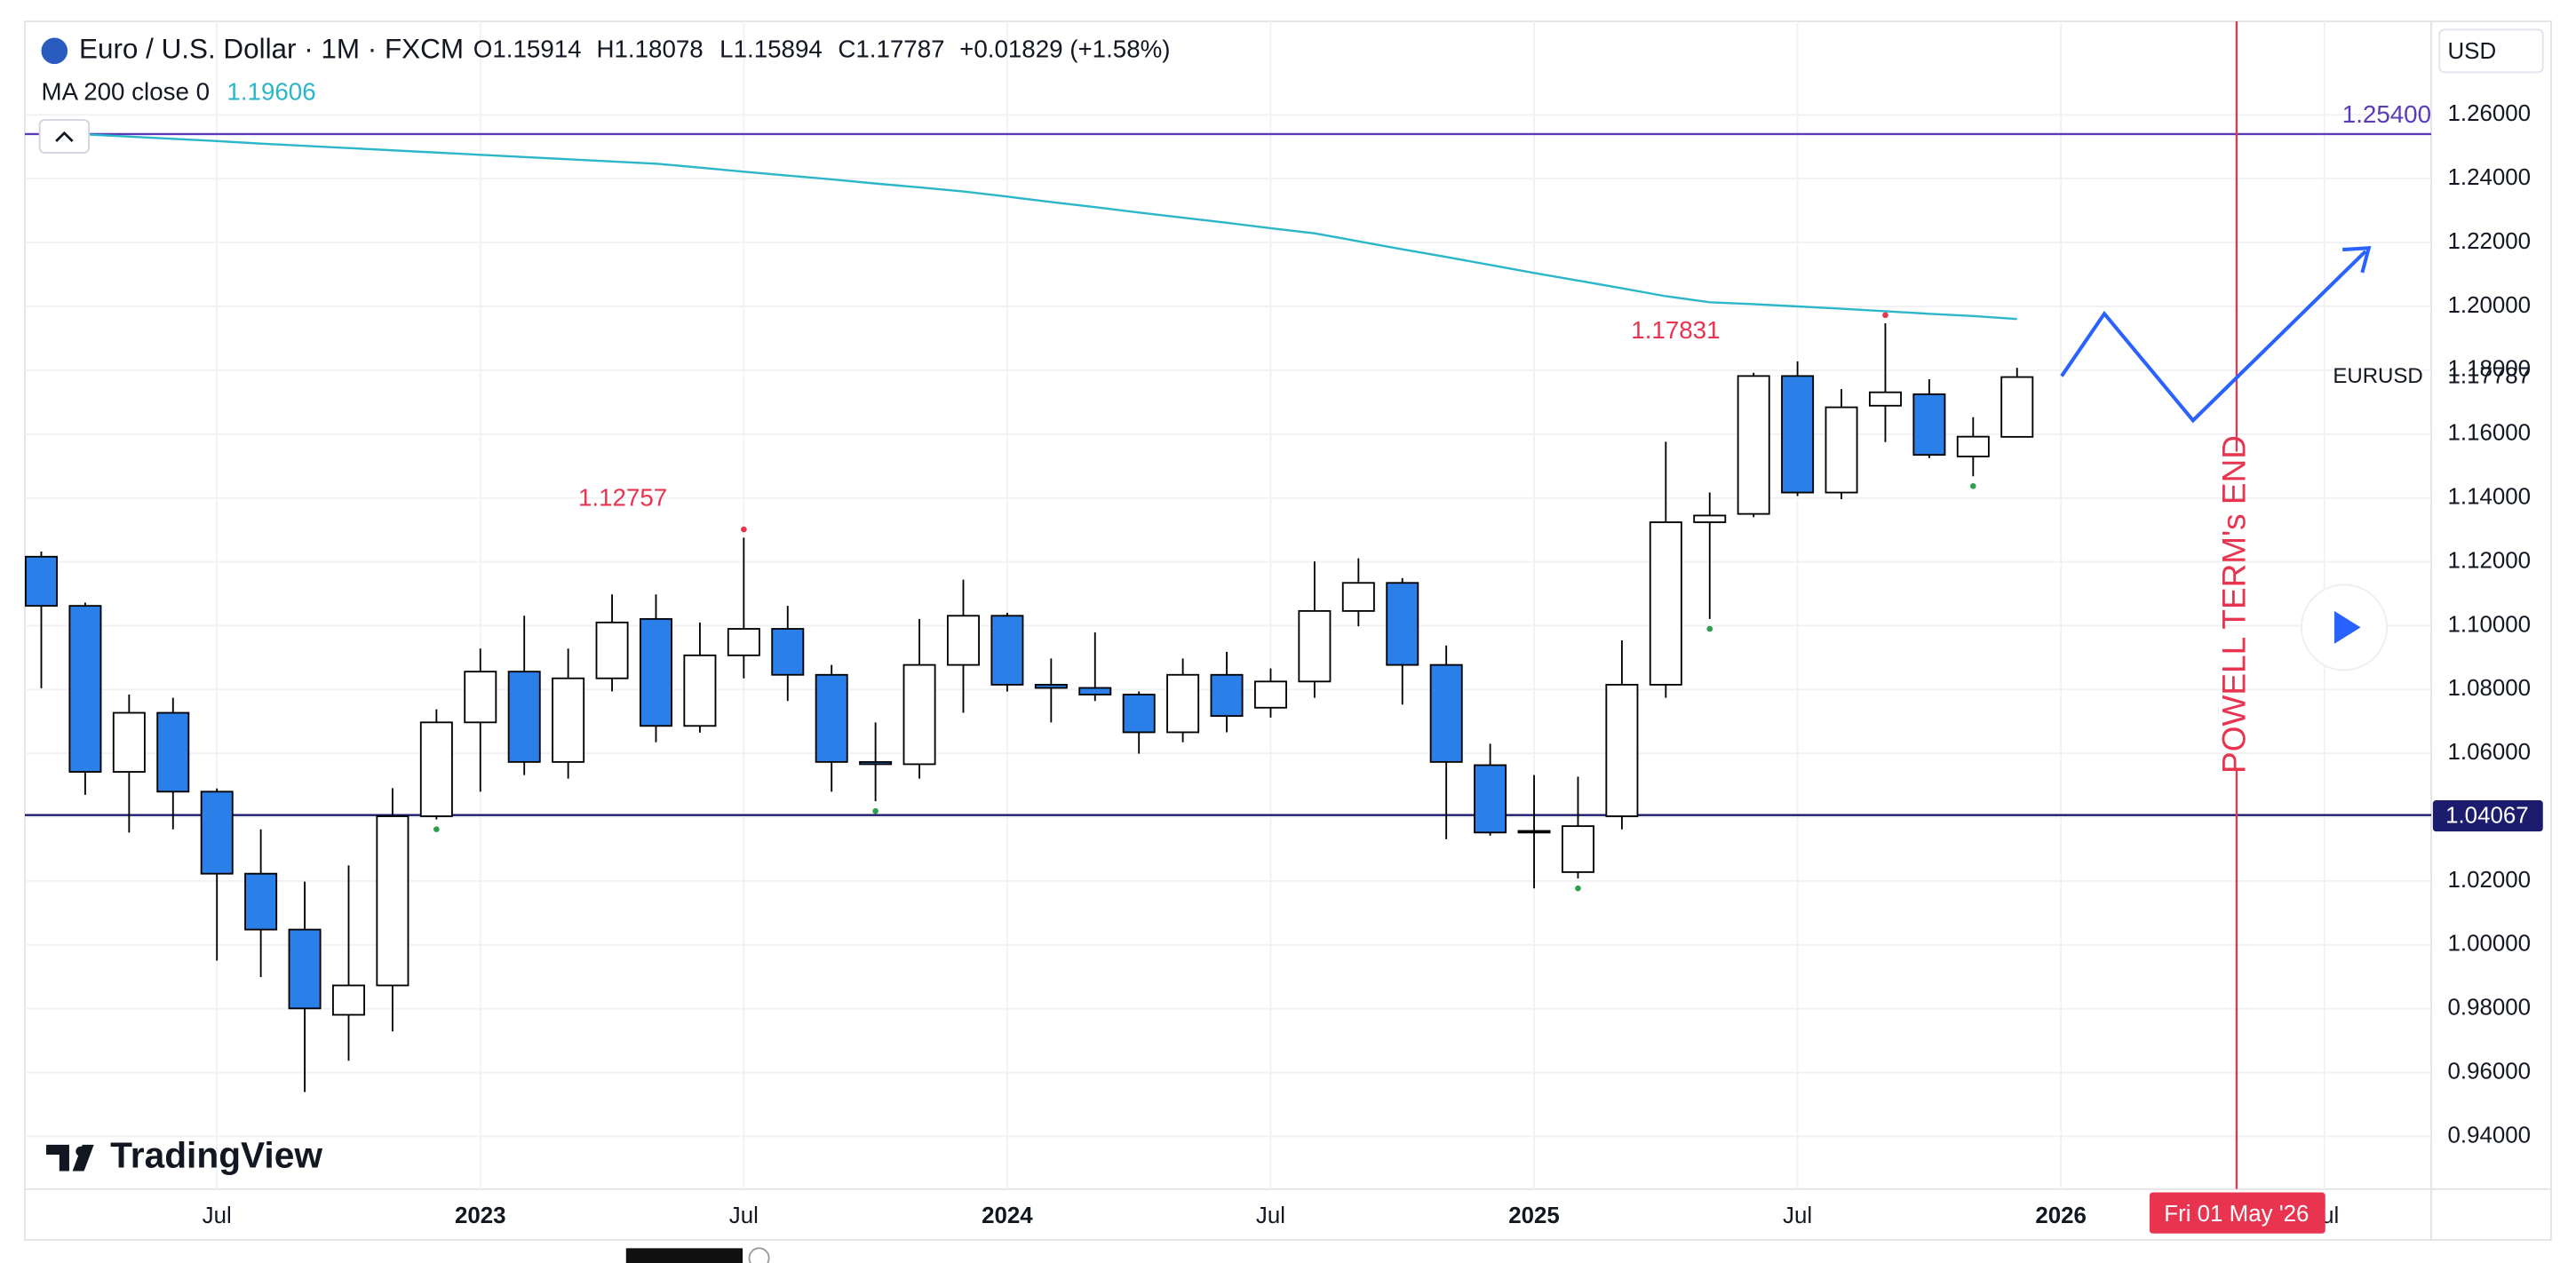 Image resolution: width=2576 pixels, height=1263 pixels. I want to click on y-tick-label: 1.10000, so click(2490, 624).